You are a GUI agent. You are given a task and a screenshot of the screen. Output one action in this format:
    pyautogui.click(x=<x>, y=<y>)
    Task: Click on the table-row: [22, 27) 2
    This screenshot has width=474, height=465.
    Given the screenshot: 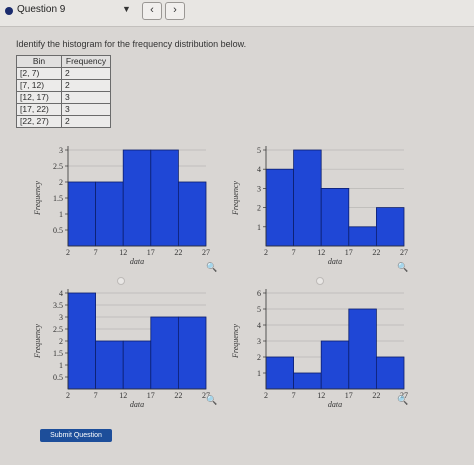 What is the action you would take?
    pyautogui.click(x=63, y=121)
    